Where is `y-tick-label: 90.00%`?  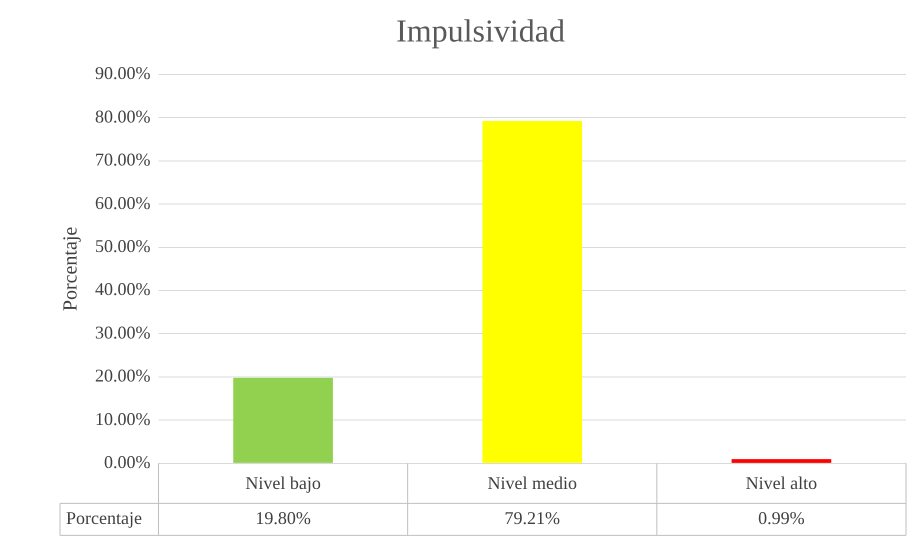 y-tick-label: 90.00% is located at coordinates (122, 73).